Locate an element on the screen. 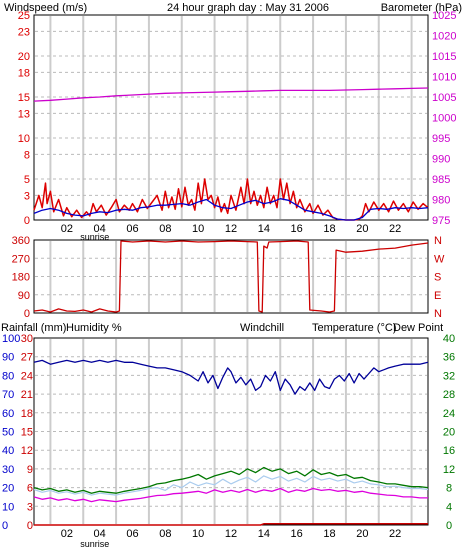 This screenshot has height=556, width=465. dewpoint-label: Dew Point is located at coordinates (418, 328).